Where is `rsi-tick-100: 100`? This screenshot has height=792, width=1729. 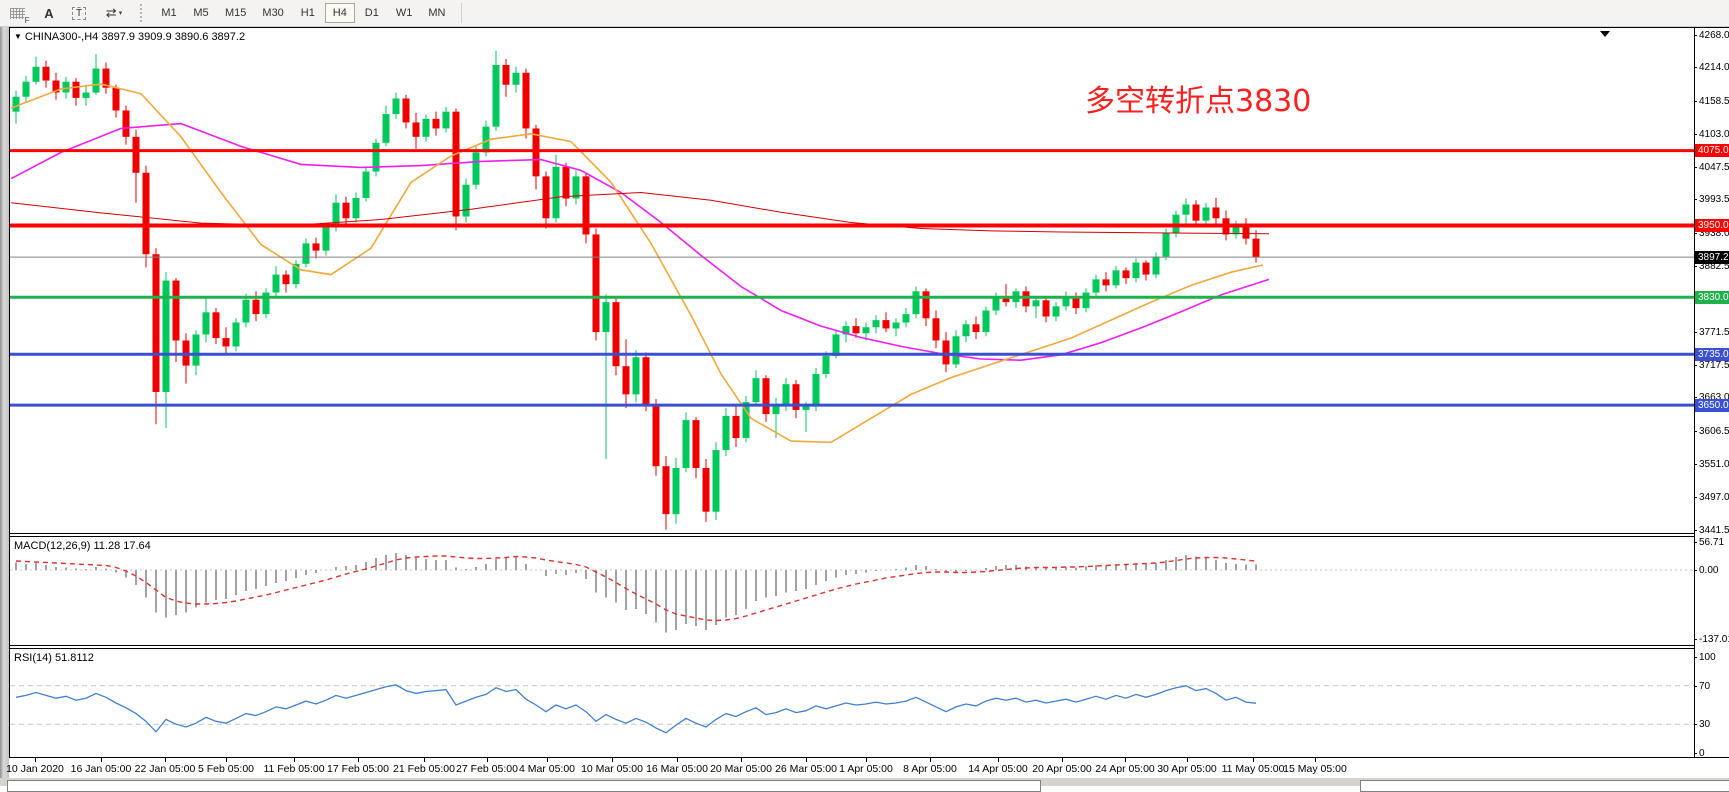 rsi-tick-100: 100 is located at coordinates (1705, 657).